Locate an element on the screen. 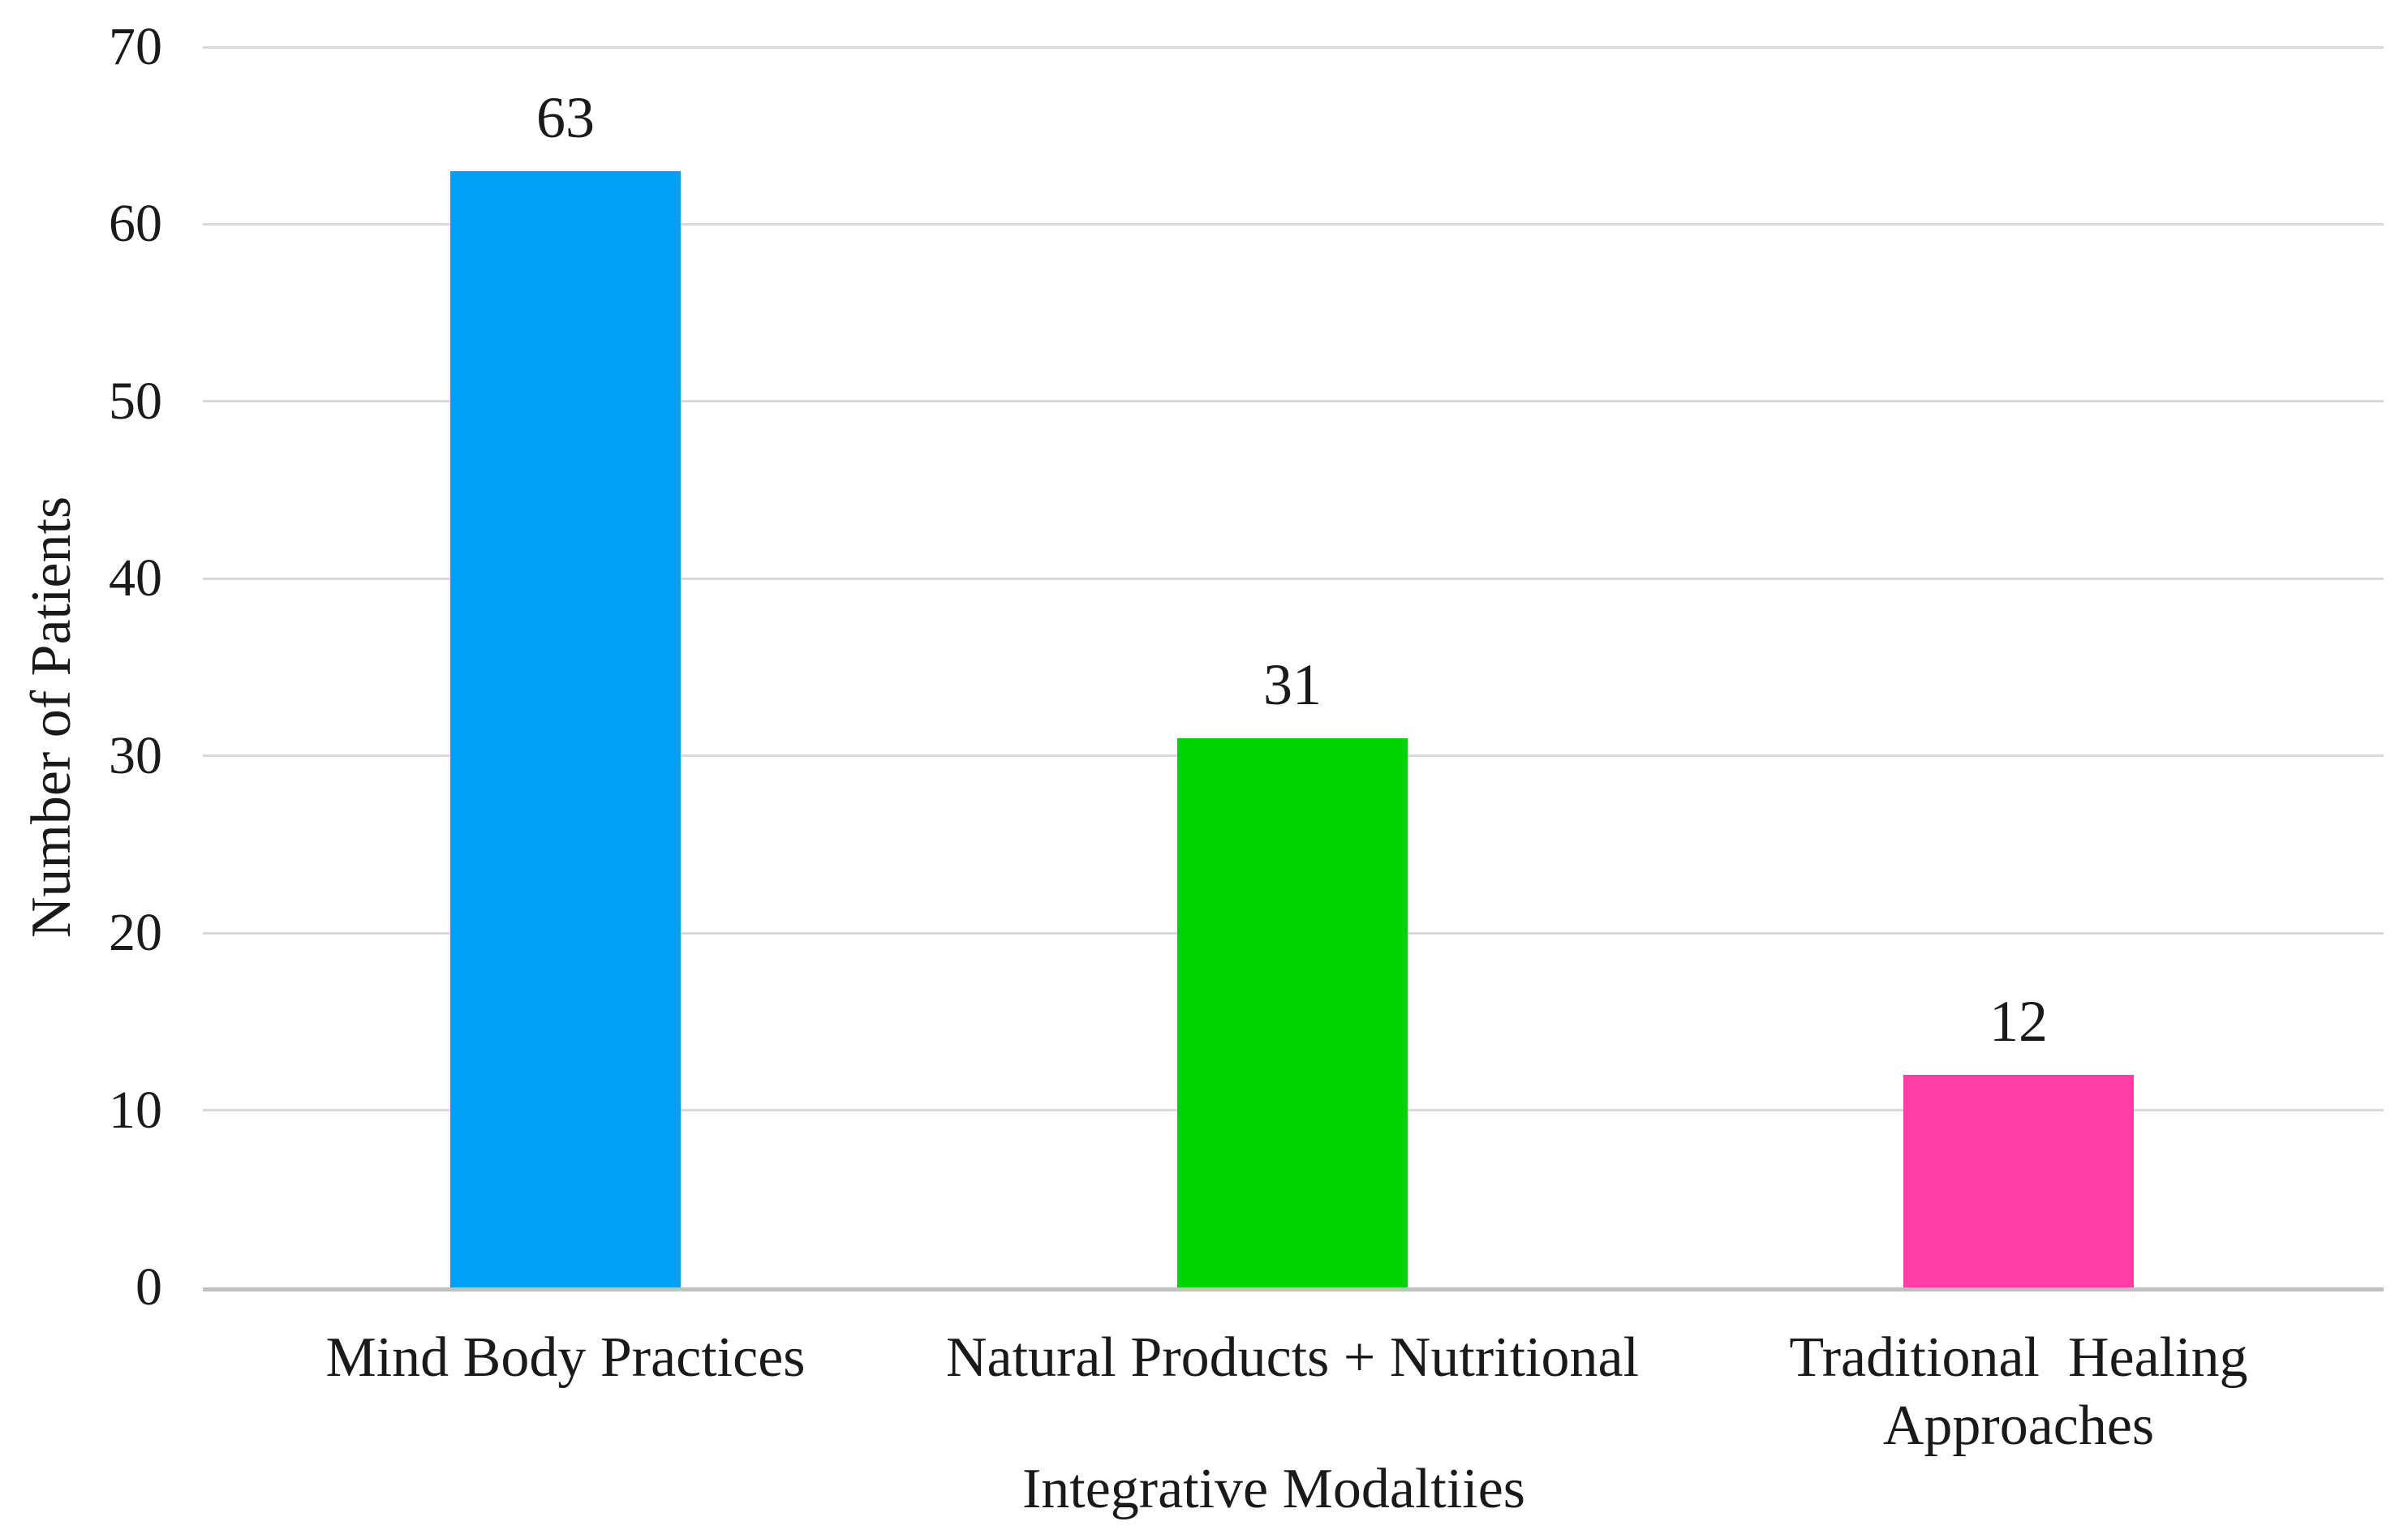 The image size is (2408, 1530). x-axis-title: Integrative Modaltiies is located at coordinates (1273, 1489).